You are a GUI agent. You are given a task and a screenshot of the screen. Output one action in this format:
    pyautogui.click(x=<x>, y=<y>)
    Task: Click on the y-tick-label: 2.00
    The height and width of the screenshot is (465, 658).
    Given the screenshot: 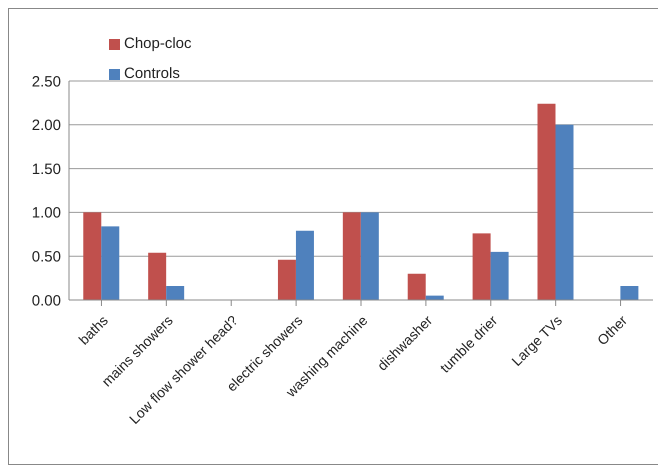 What is the action you would take?
    pyautogui.click(x=46, y=125)
    